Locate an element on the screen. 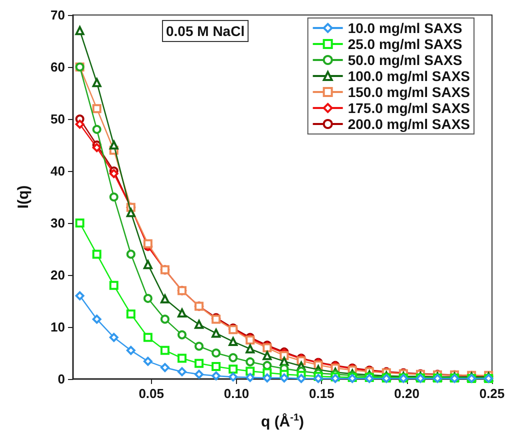 This screenshot has width=508, height=441. y-tick-label: 20 is located at coordinates (57, 275).